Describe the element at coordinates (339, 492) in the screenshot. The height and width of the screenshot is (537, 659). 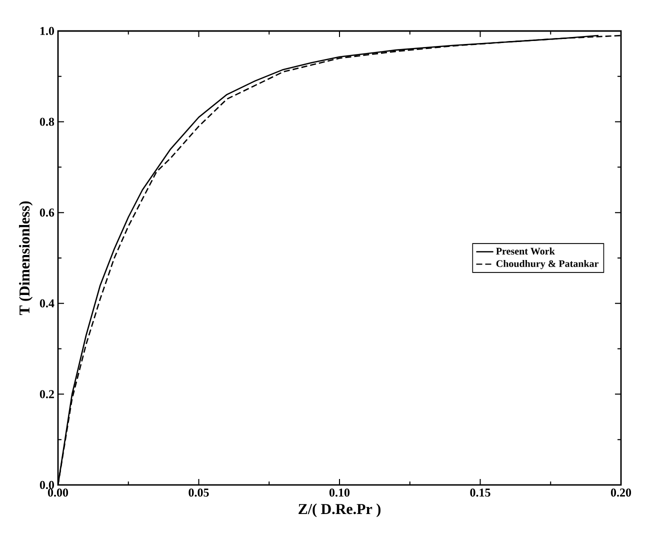
I see `x-tick-label: 0.10` at that location.